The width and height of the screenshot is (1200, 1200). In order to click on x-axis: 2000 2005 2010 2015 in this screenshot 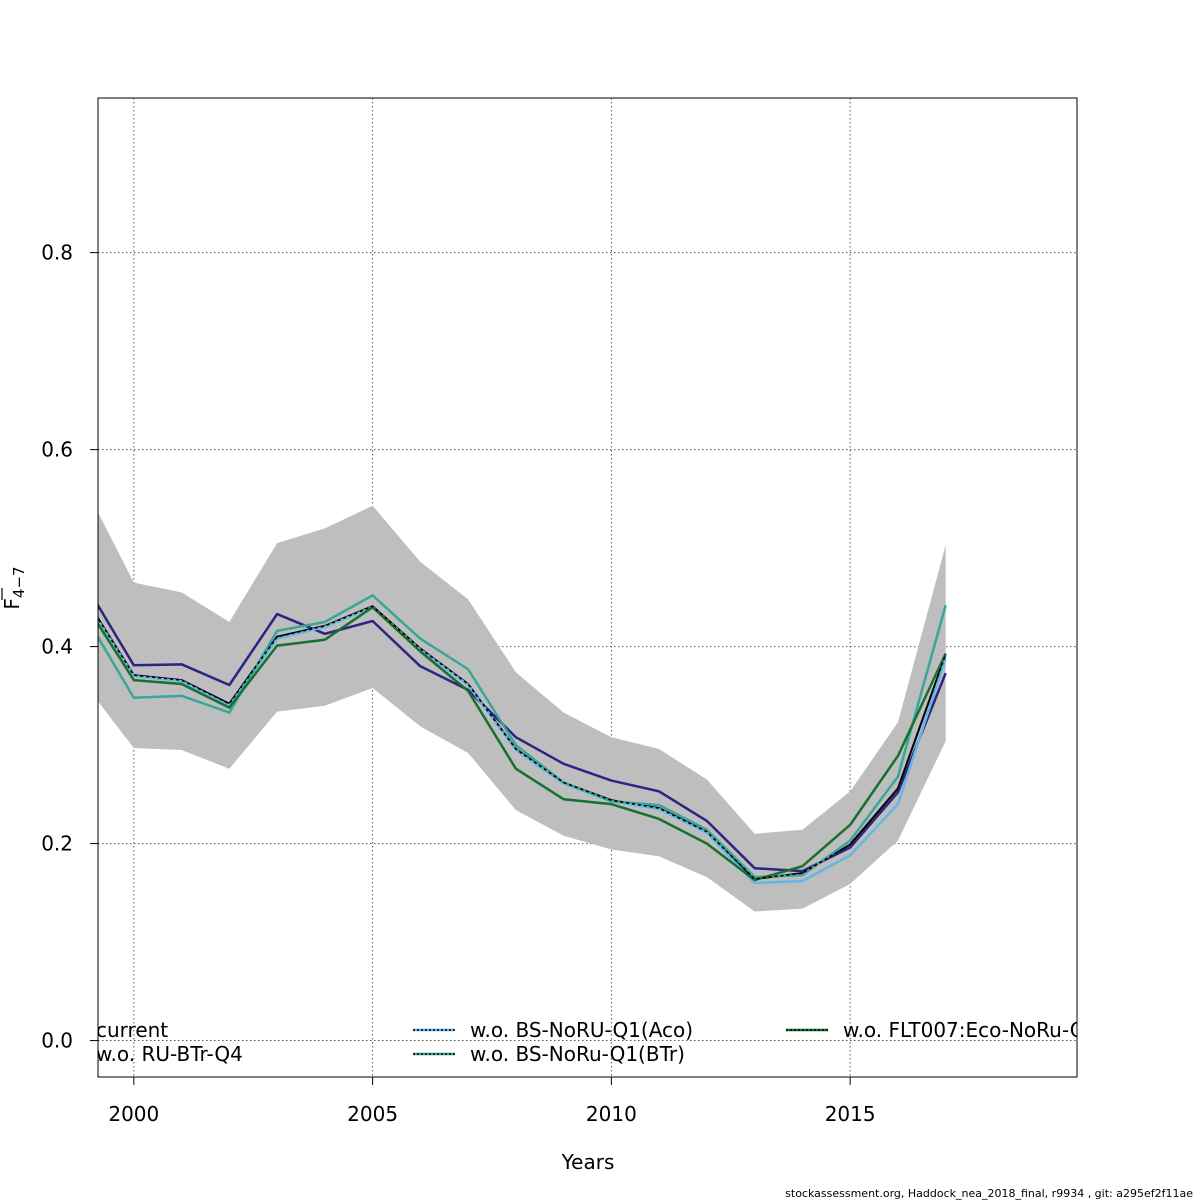, I will do `click(492, 1101)`.